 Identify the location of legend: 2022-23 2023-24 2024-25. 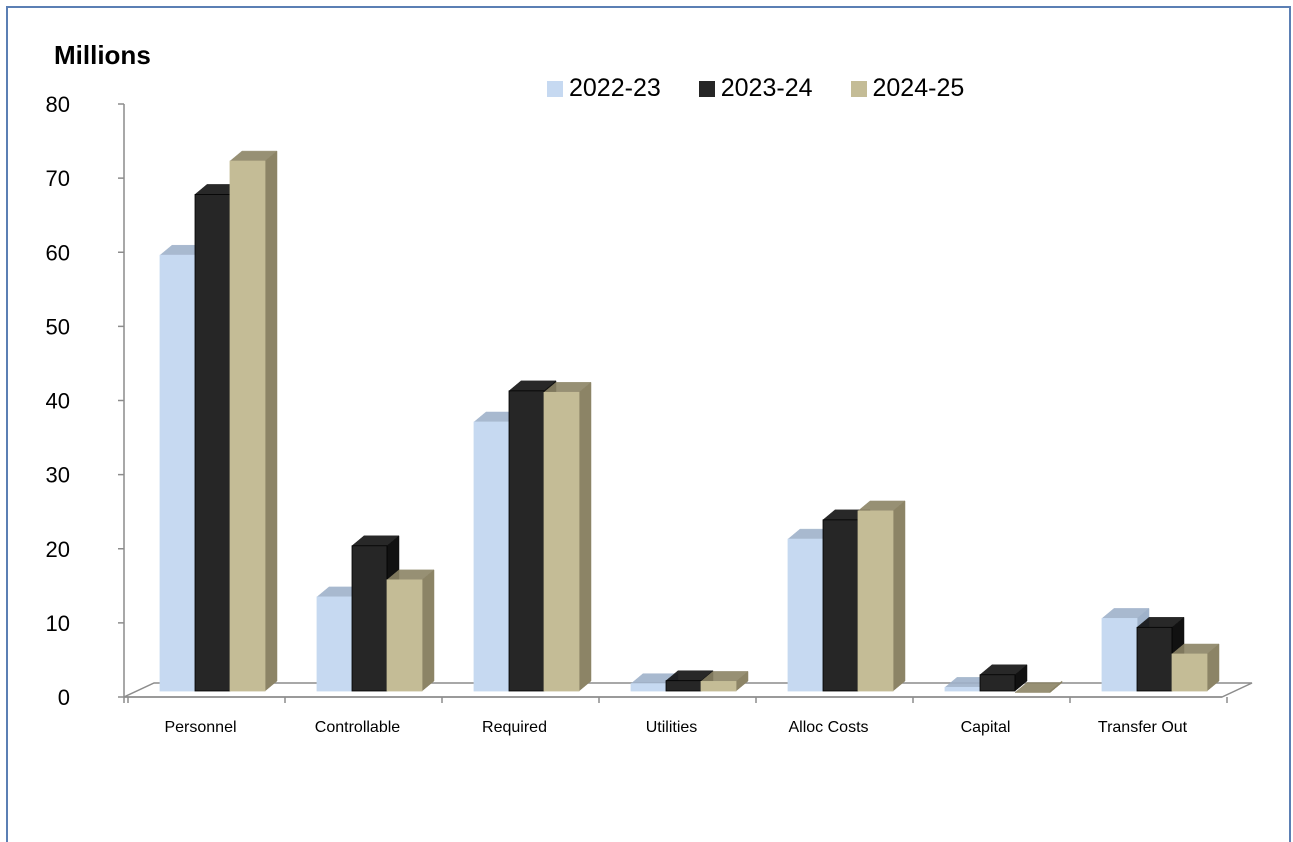
(755, 88).